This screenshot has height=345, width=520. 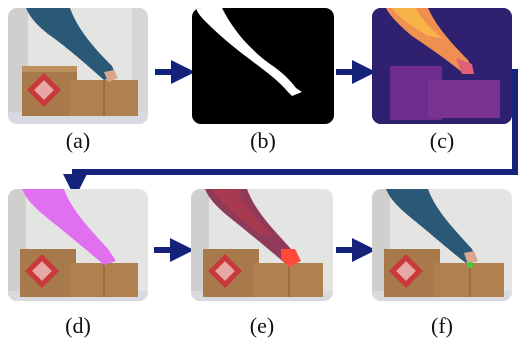 What do you see at coordinates (442, 245) in the screenshot?
I see `panel-f-touch-point` at bounding box center [442, 245].